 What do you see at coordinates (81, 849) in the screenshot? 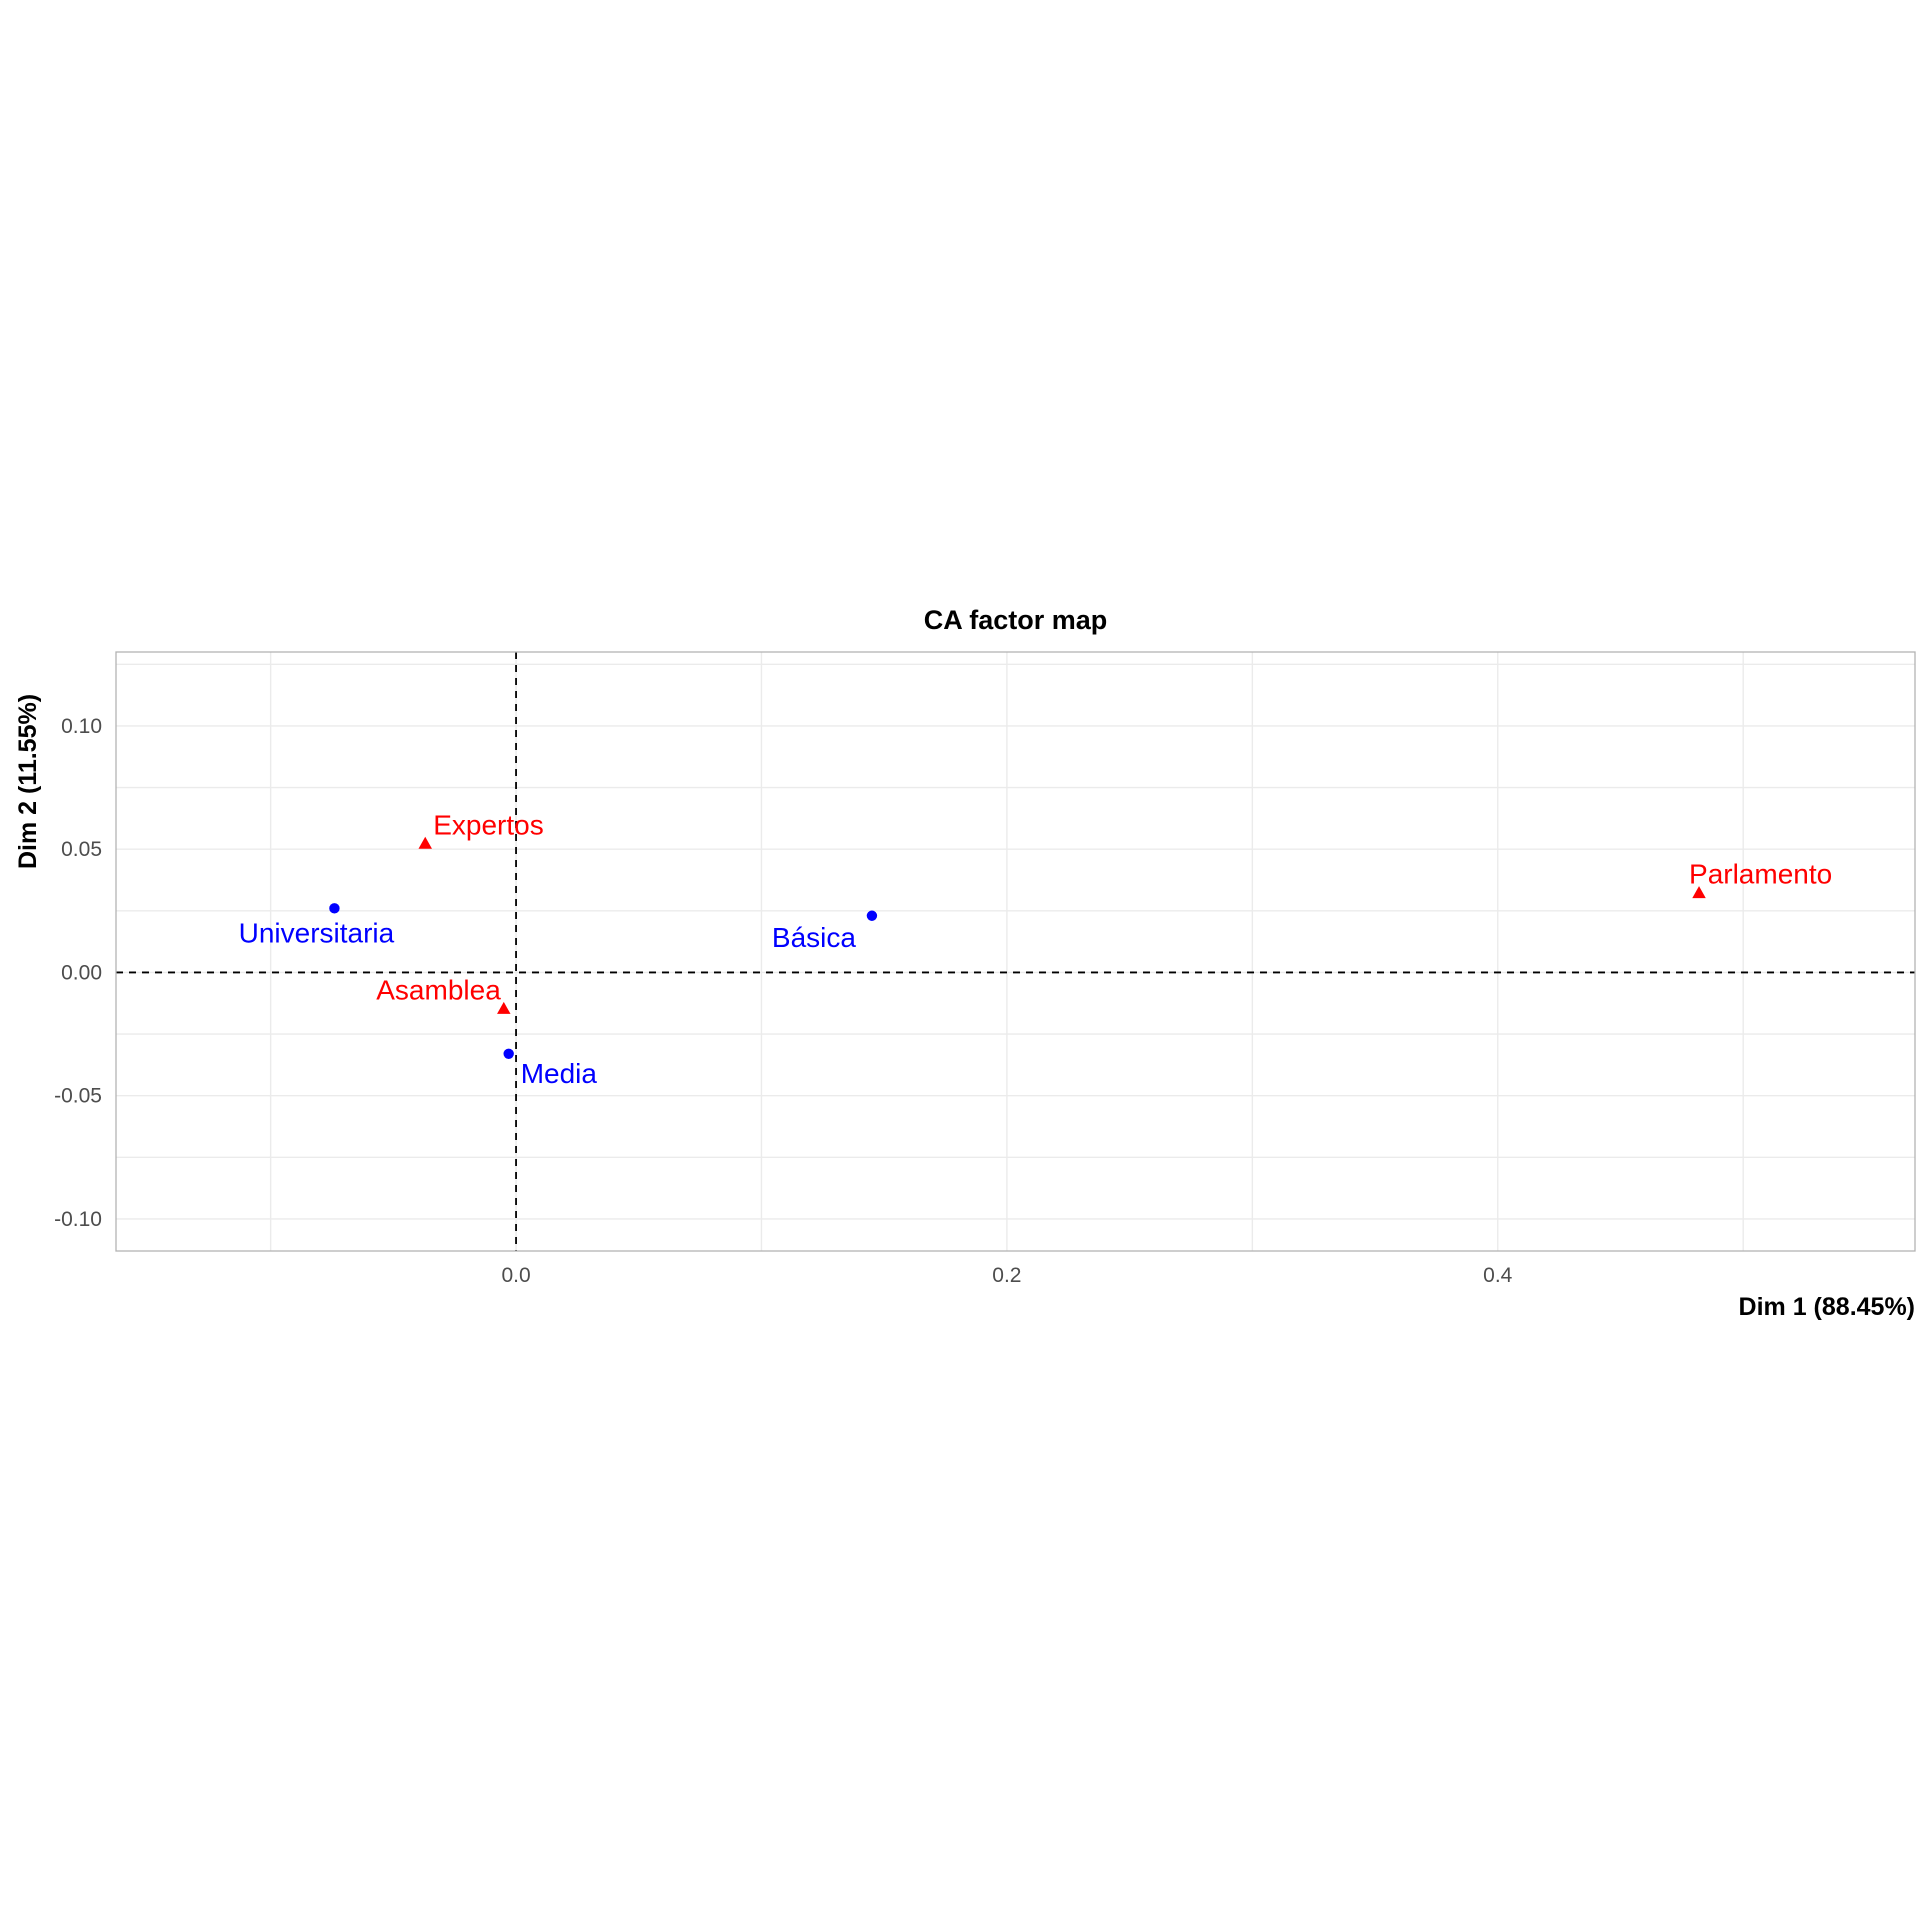
I see `y-tick-label: 0.05` at bounding box center [81, 849].